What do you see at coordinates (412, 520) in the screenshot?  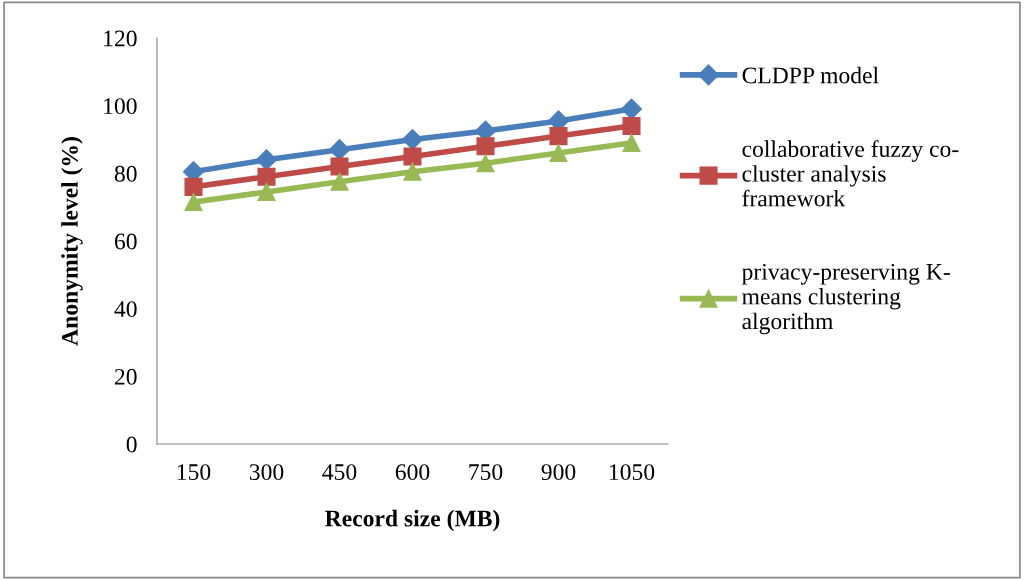 I see `x-axis-title: Record size (MB)` at bounding box center [412, 520].